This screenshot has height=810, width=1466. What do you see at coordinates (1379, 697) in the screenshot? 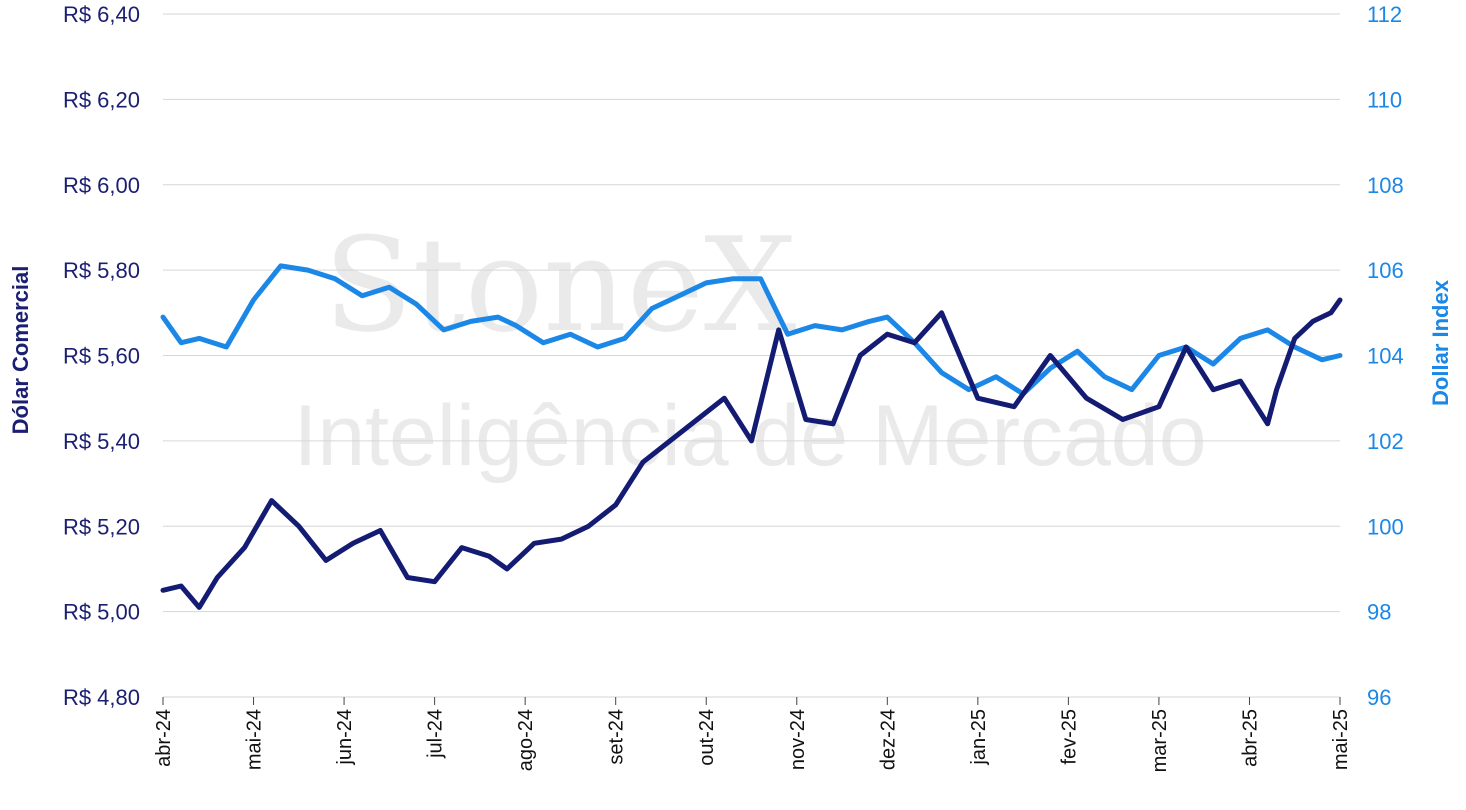
I see `right-tick-label: 96` at bounding box center [1379, 697].